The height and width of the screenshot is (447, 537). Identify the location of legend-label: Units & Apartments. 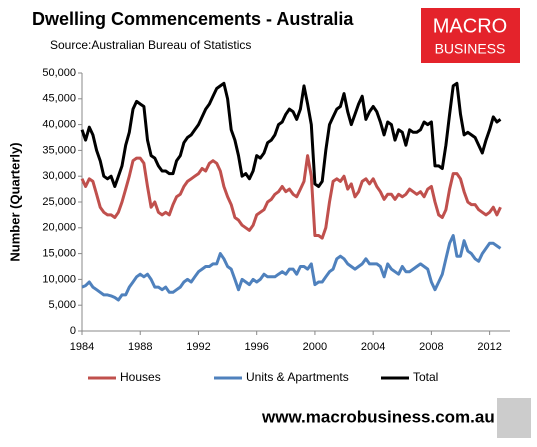
(297, 377).